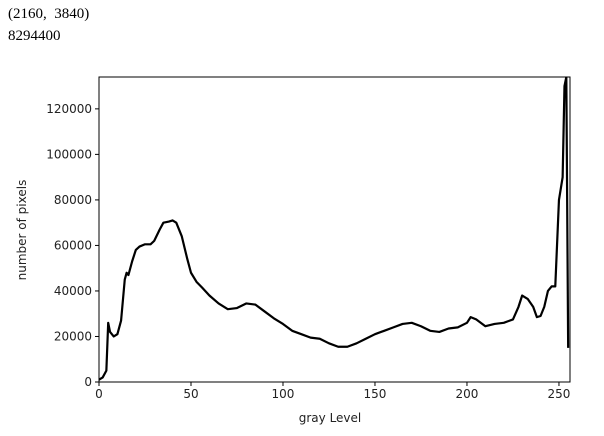 This screenshot has height=436, width=604. Describe the element at coordinates (73, 200) in the screenshot. I see `y-tick-label: 80000` at that location.